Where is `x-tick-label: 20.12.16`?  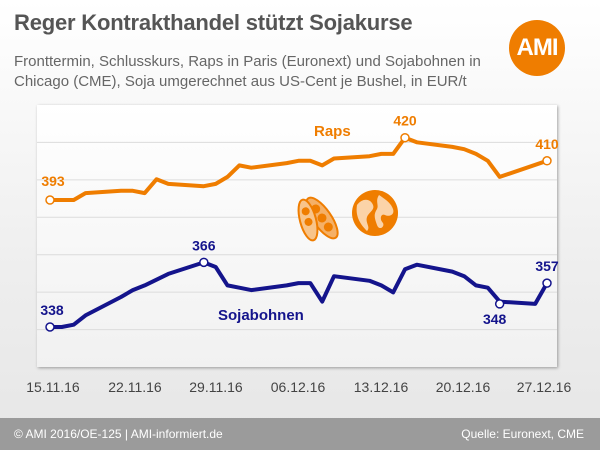
x-tick-label: 20.12.16 is located at coordinates (463, 387).